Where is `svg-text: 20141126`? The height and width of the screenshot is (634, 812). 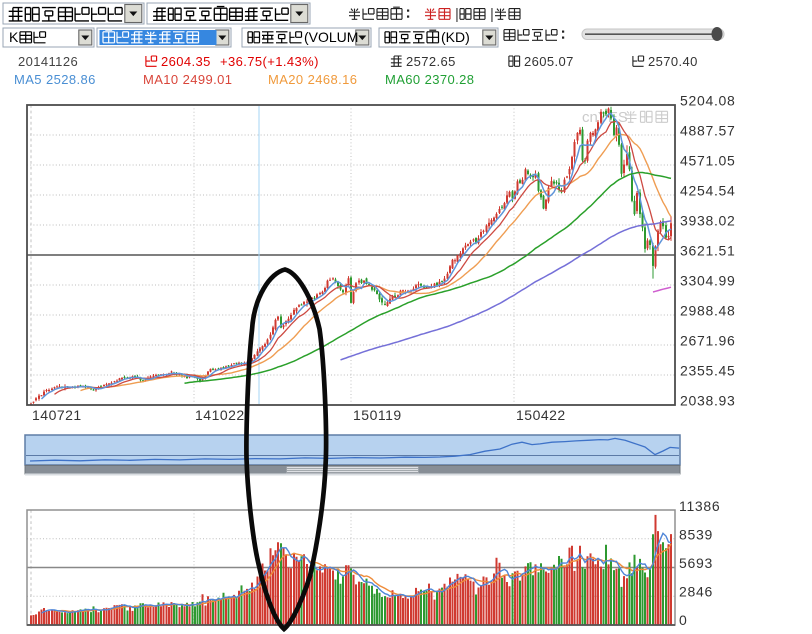
svg-text: 20141126 is located at coordinates (48, 61).